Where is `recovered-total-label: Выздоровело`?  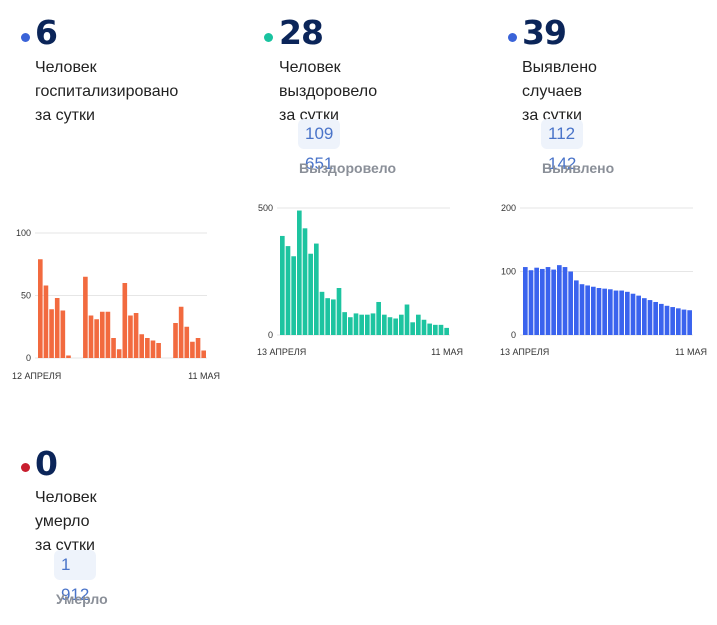
recovered-total-label: Выздоровело is located at coordinates (348, 168).